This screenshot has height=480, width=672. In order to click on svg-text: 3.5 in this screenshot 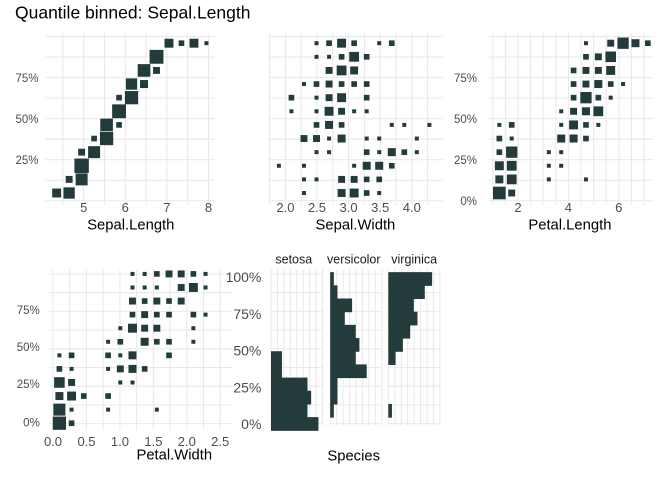, I will do `click(380, 207)`.